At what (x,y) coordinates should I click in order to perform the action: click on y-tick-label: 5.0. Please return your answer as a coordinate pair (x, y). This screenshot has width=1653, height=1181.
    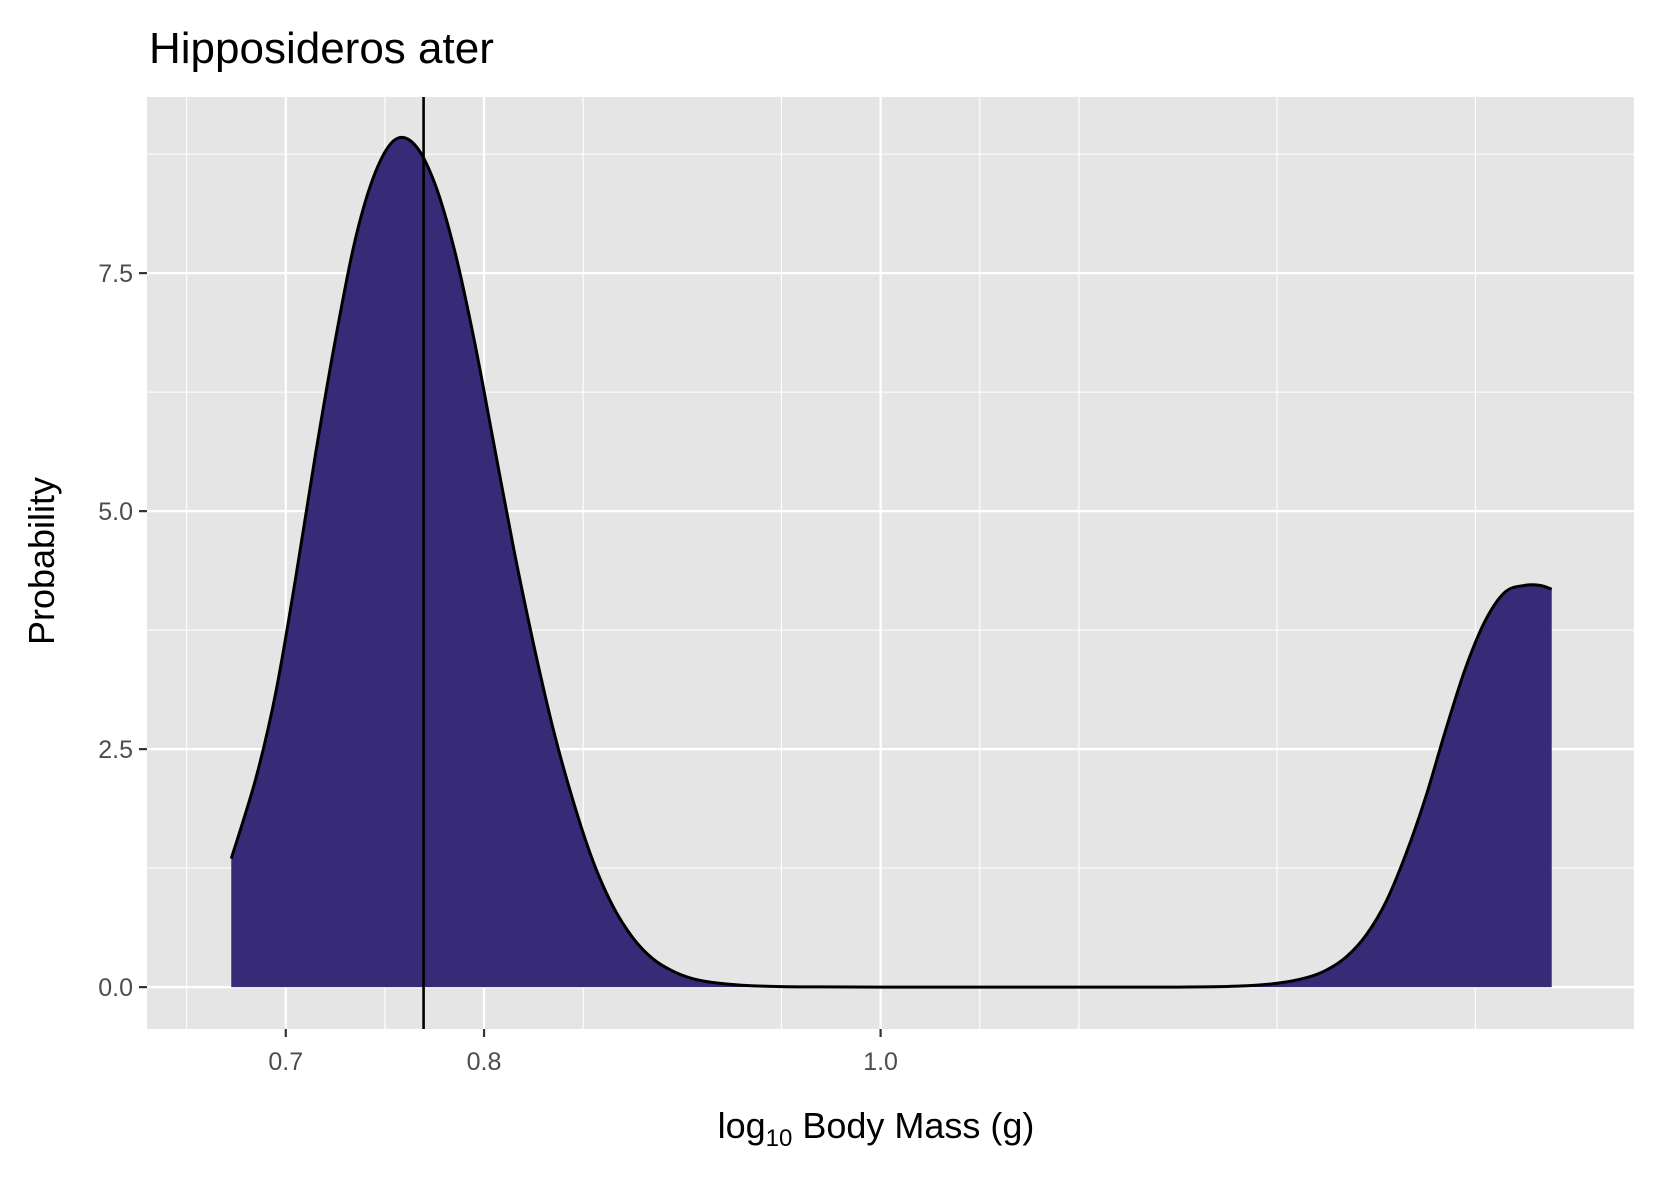
    Looking at the image, I should click on (115, 512).